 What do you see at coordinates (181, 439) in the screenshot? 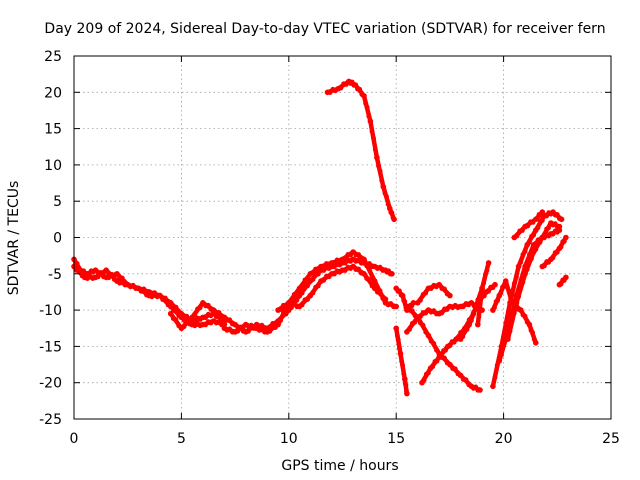
I see `x-tick-label: 5` at bounding box center [181, 439].